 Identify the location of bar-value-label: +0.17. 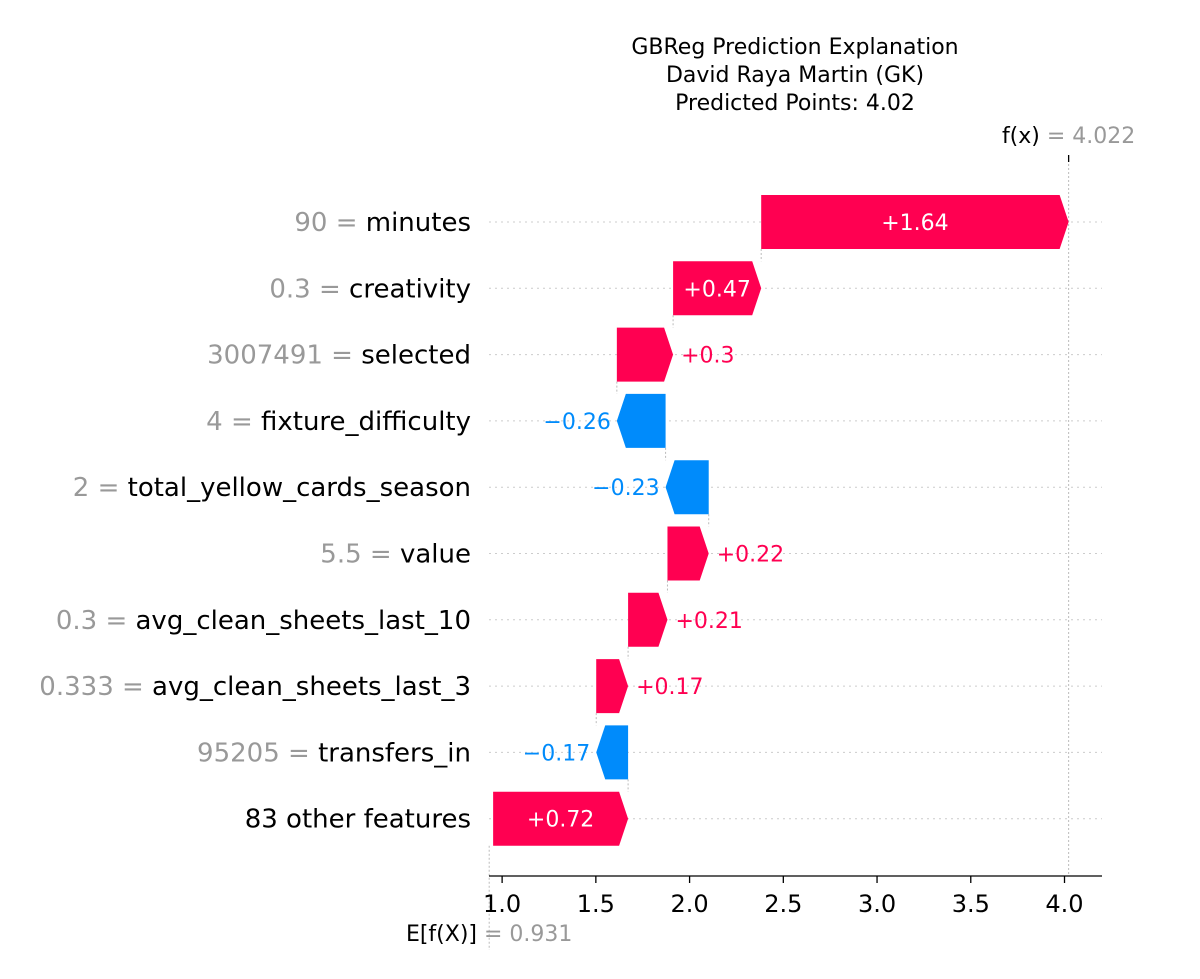
(669, 687).